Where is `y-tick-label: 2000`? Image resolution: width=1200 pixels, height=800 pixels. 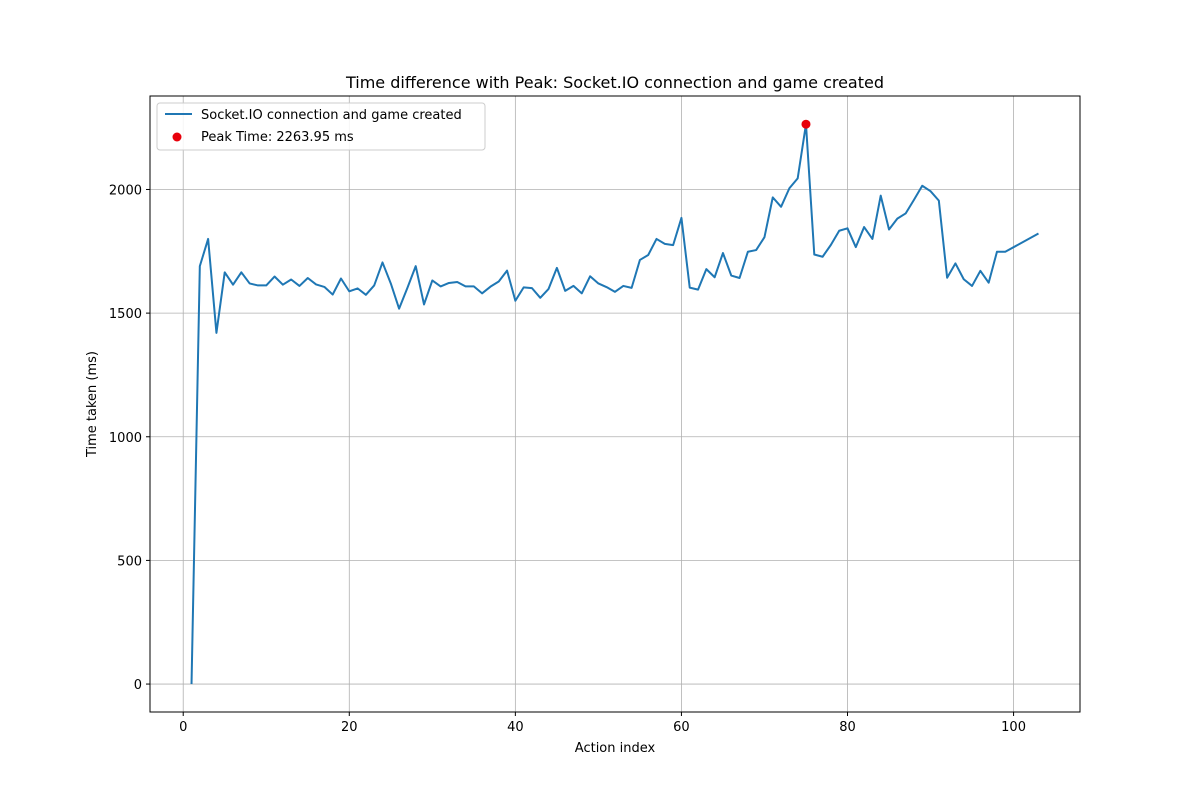 y-tick-label: 2000 is located at coordinates (125, 190).